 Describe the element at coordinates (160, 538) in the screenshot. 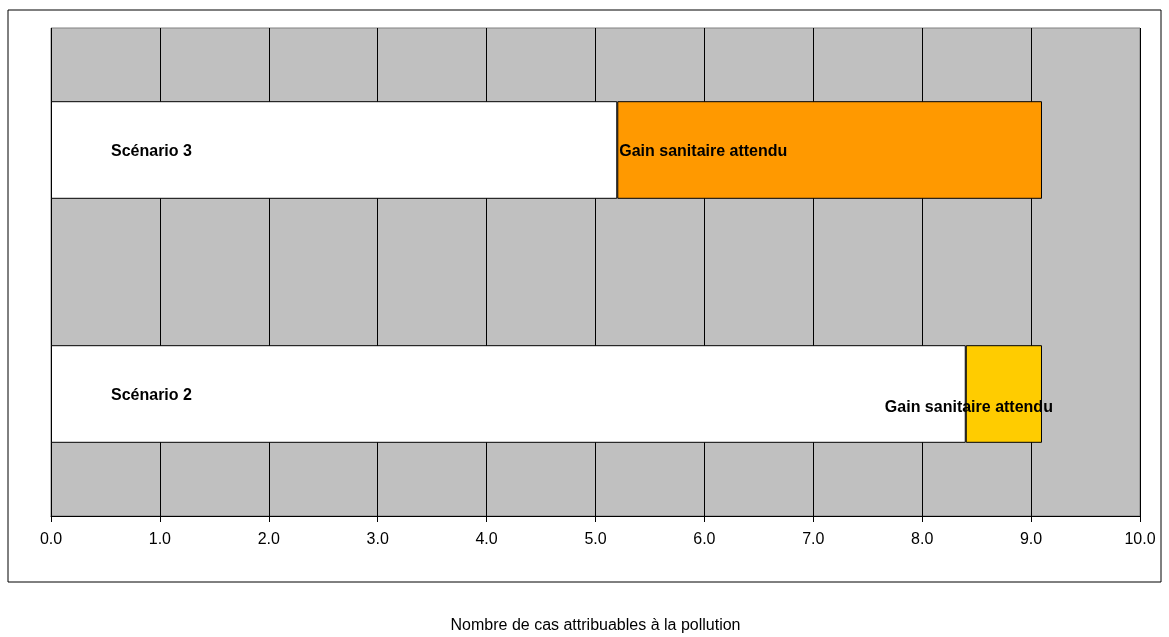

I see `x-tick-label: 1.0` at that location.